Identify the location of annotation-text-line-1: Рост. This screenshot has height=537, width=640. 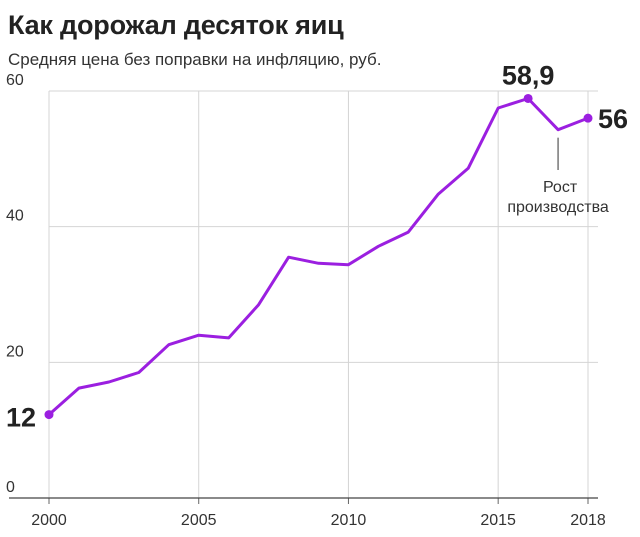
(560, 187).